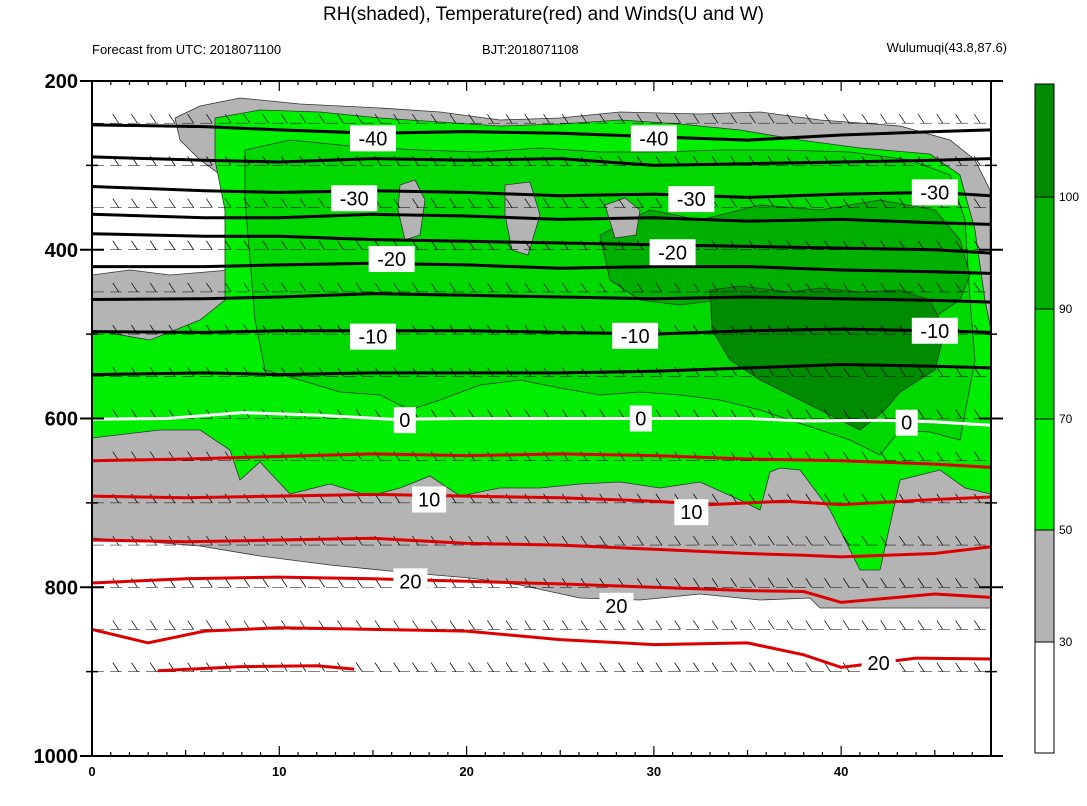 This screenshot has width=1087, height=806. What do you see at coordinates (56, 757) in the screenshot?
I see `y-tick-label: 1000` at bounding box center [56, 757].